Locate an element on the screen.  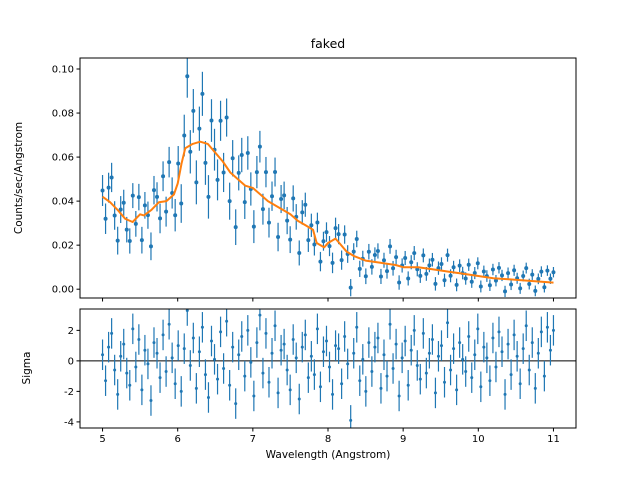
svg-text: 2 is located at coordinates (71, 331).